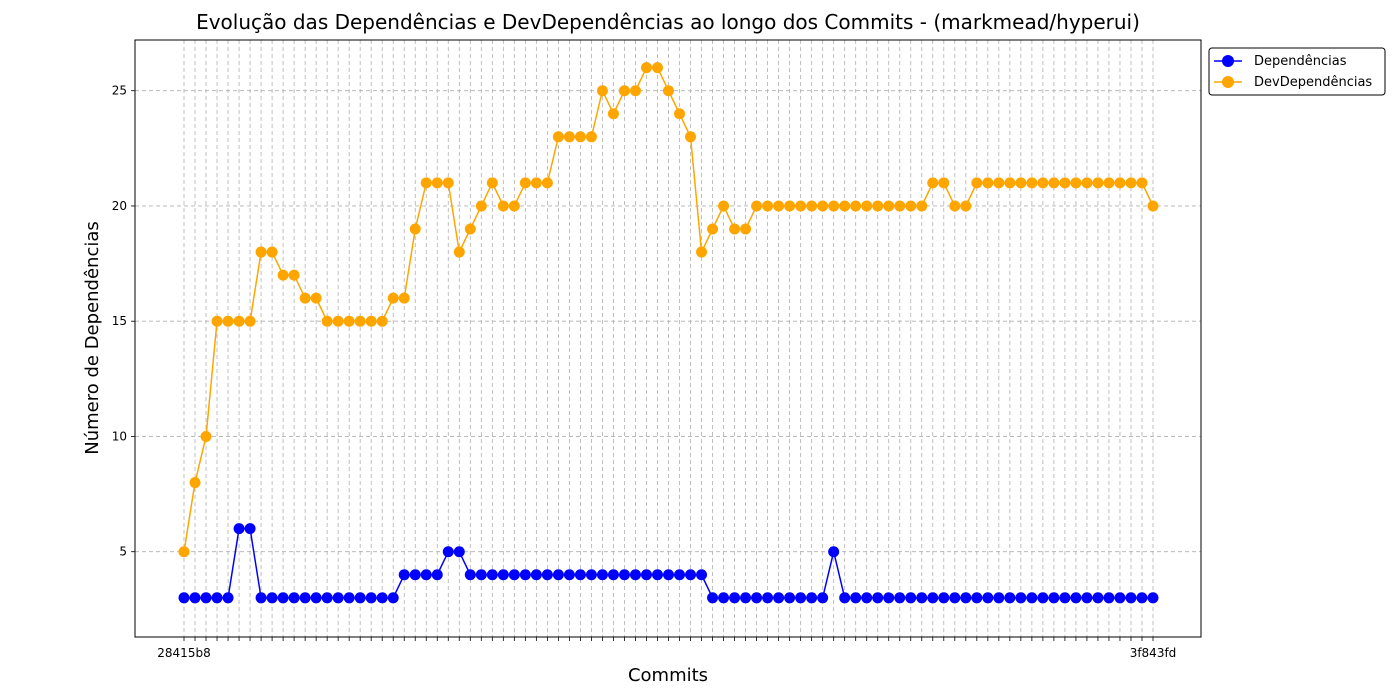 The width and height of the screenshot is (1400, 700). What do you see at coordinates (123, 552) in the screenshot?
I see `y-tick-label: 5` at bounding box center [123, 552].